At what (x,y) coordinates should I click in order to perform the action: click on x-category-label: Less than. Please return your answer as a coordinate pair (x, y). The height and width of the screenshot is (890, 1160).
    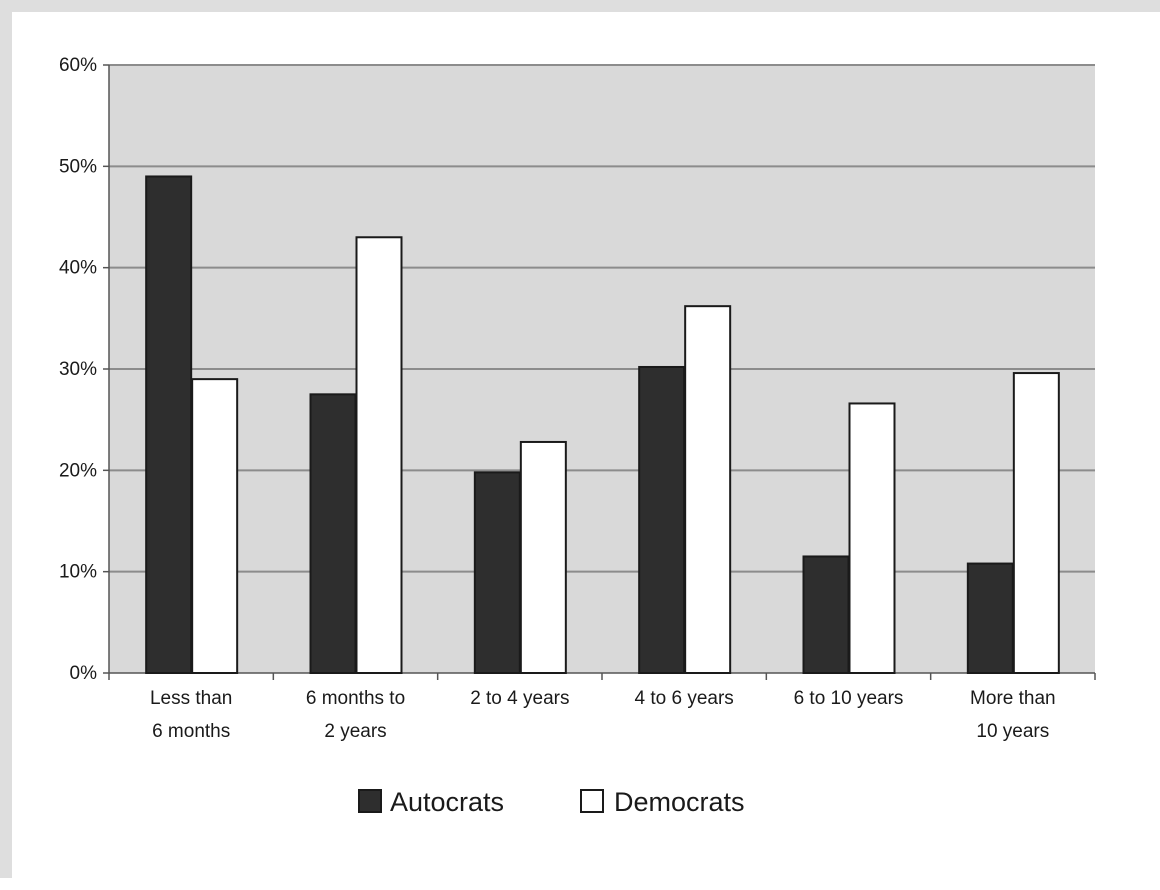
    Looking at the image, I should click on (191, 698).